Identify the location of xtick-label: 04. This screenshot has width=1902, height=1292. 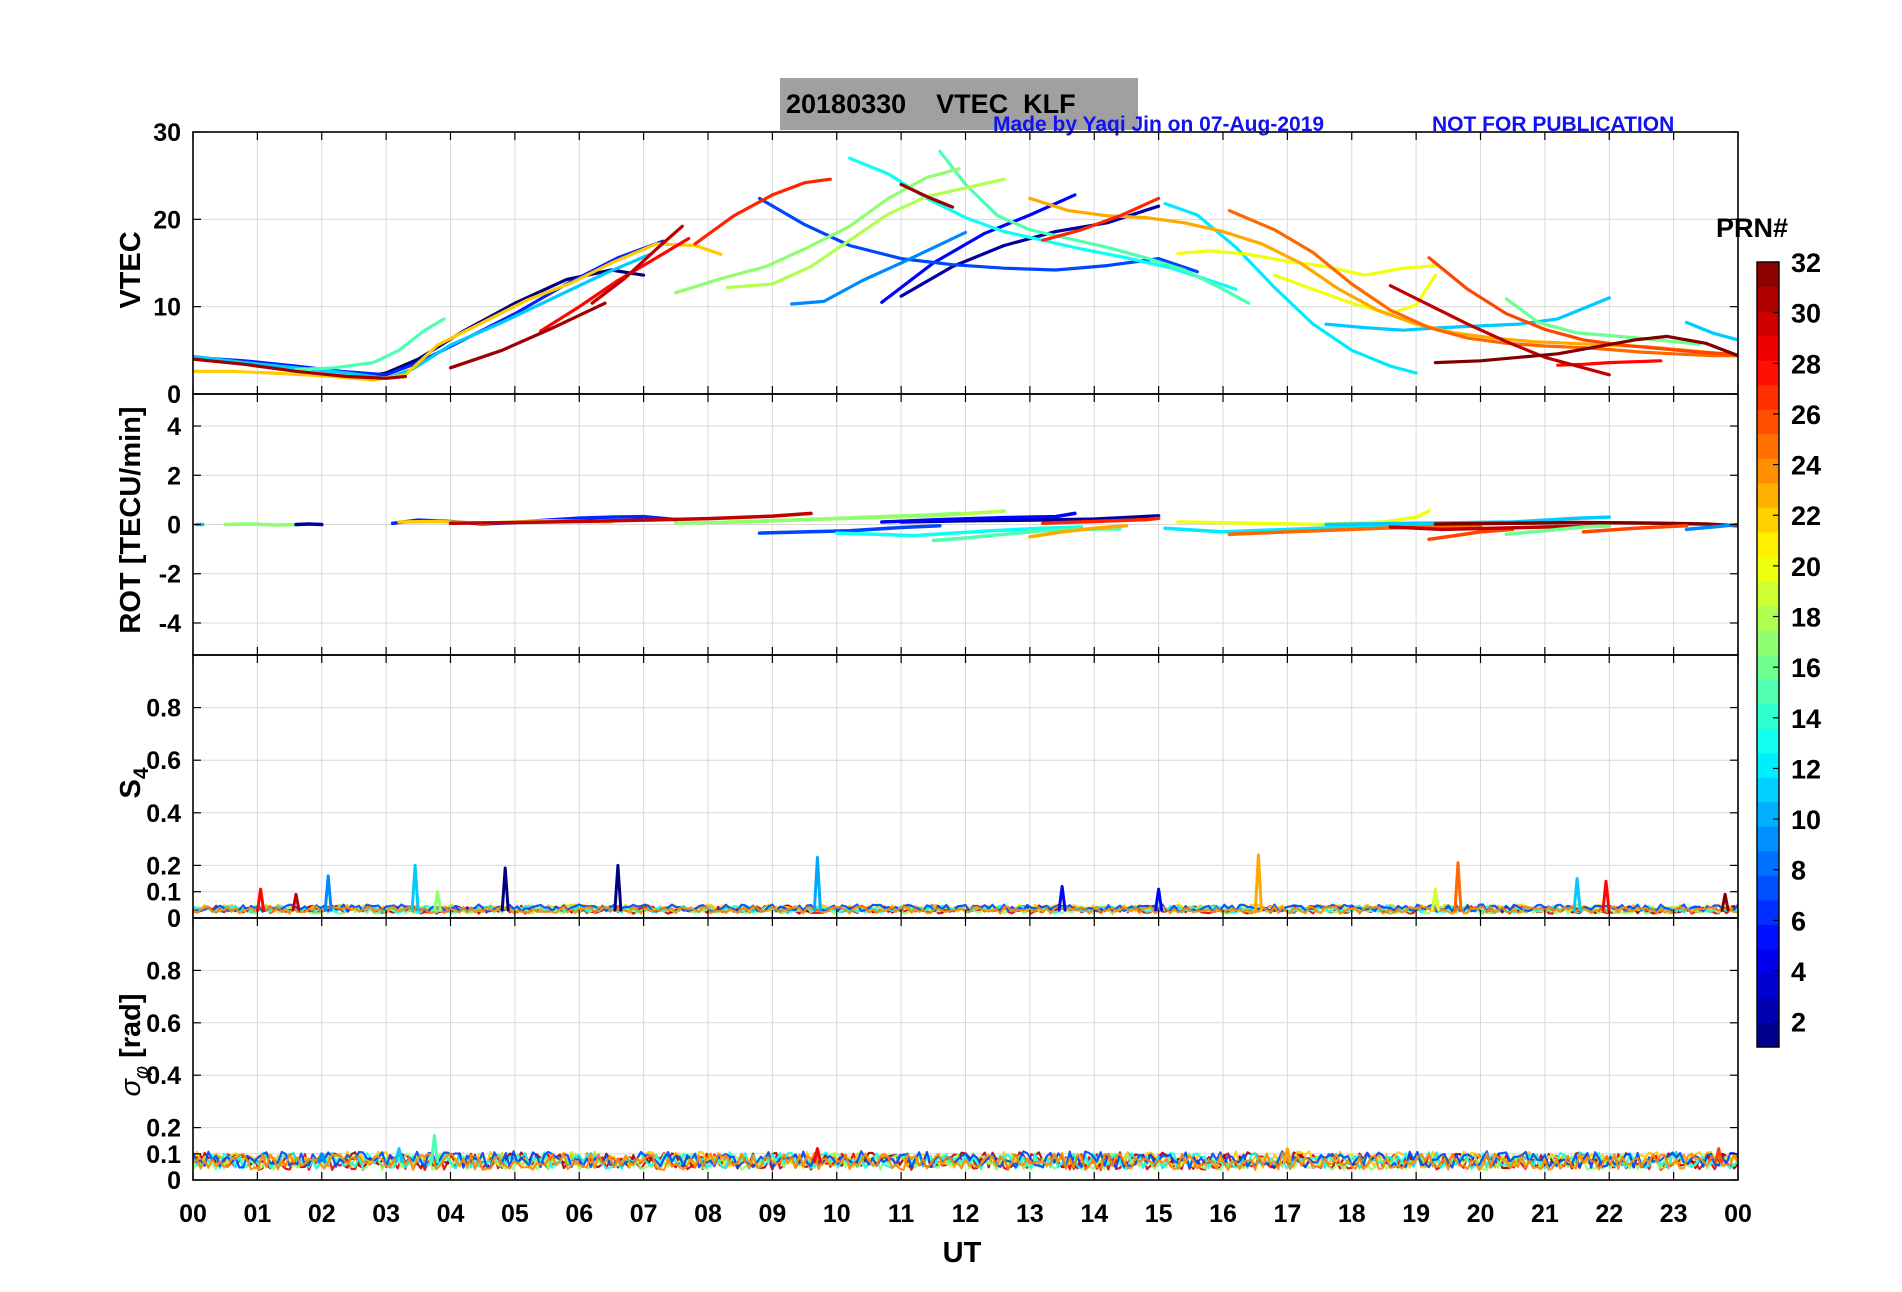
(451, 1214).